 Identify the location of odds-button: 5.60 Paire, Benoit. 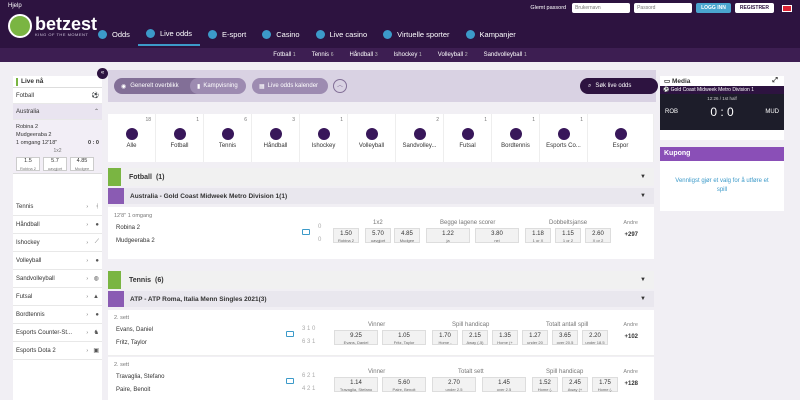
(404, 384).